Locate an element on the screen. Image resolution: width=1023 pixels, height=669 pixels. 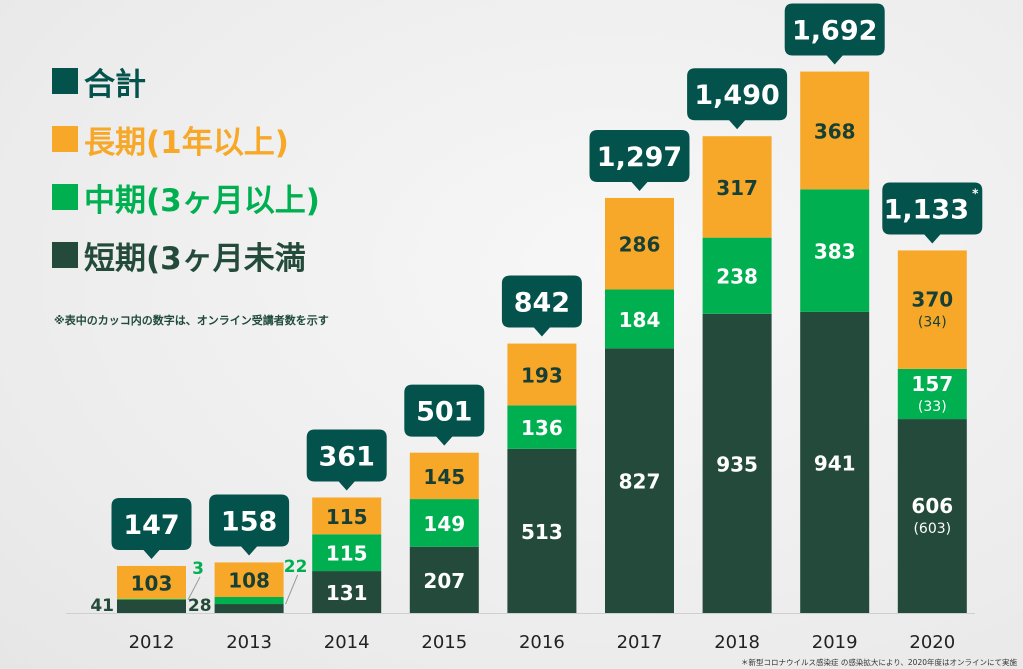
data-label: 28 is located at coordinates (200, 606).